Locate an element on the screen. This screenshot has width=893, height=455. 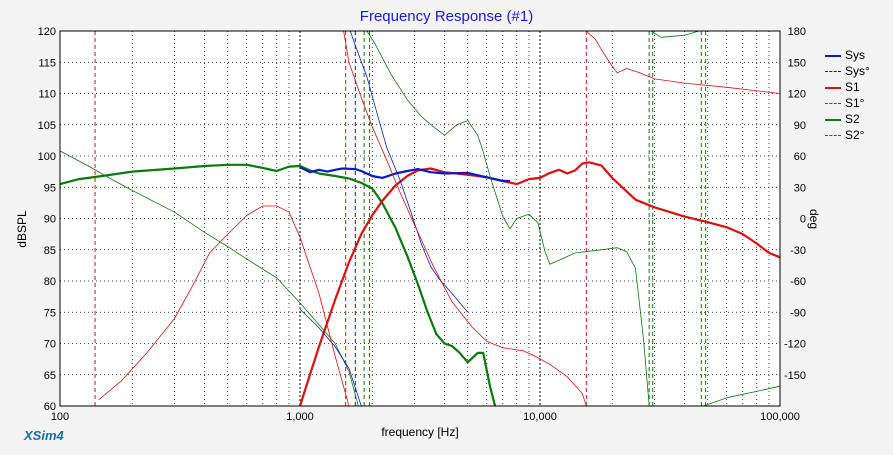
y-tick-label: 75 is located at coordinates (50, 313).